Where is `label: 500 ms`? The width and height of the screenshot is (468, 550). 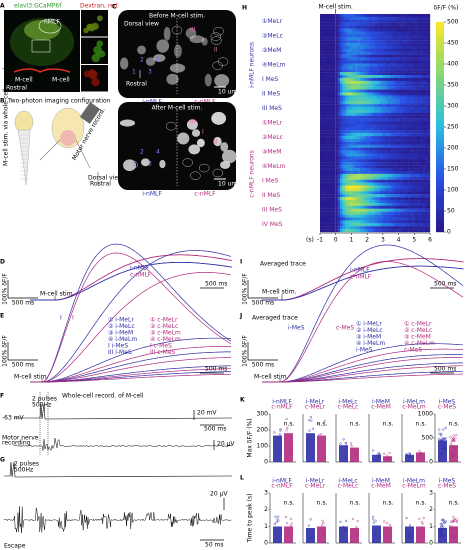 label: 500 ms is located at coordinates (23, 303).